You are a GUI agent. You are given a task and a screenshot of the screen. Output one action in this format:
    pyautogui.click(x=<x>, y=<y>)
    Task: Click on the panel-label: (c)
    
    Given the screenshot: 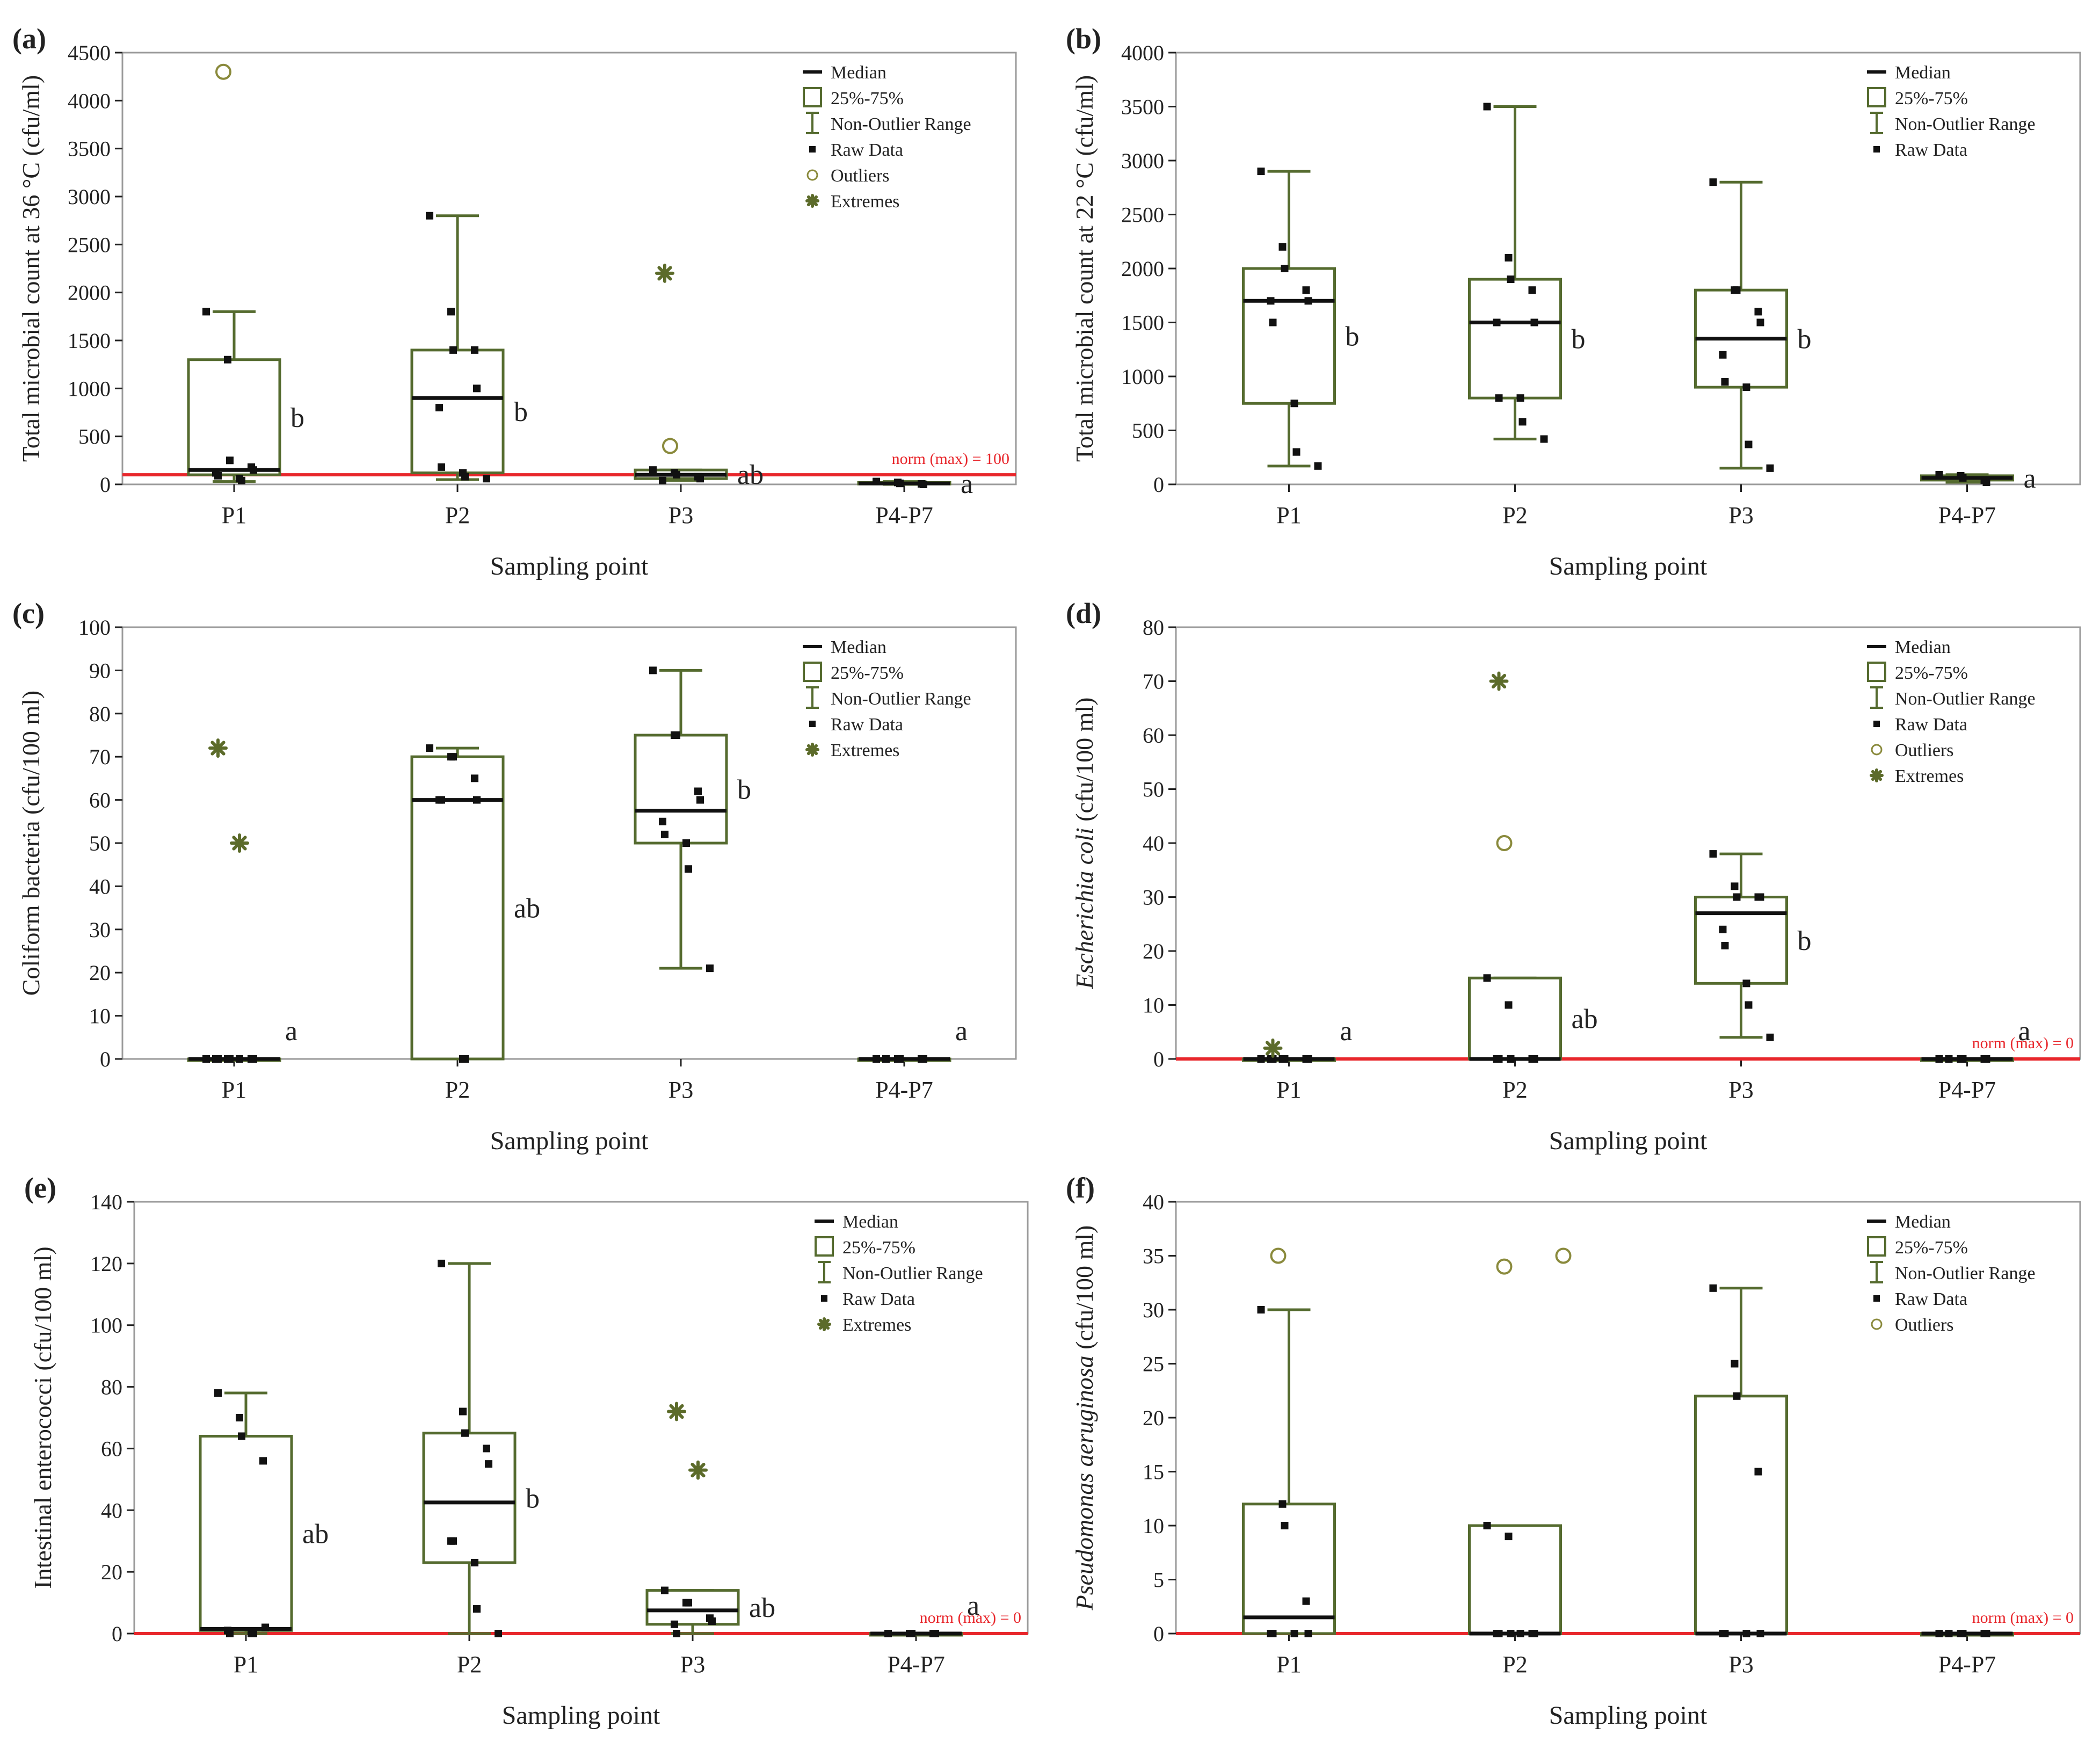 What is the action you would take?
    pyautogui.click(x=29, y=613)
    